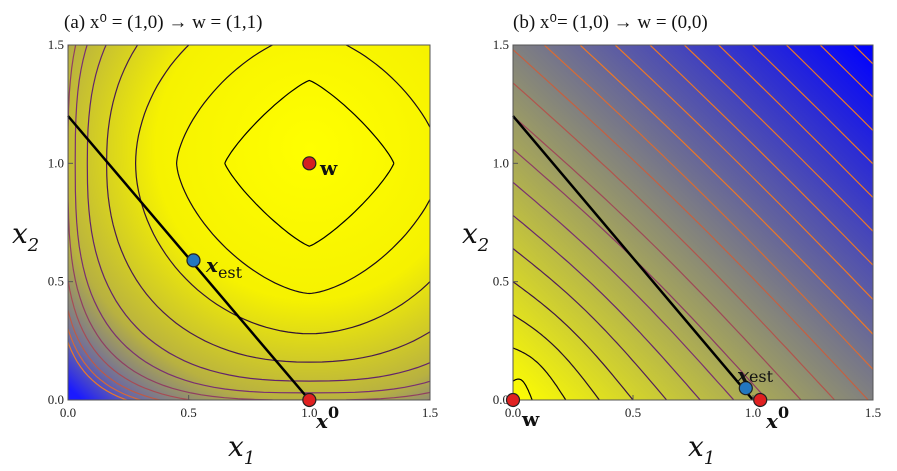  Describe the element at coordinates (636, 394) in the screenshot. I see `panel-b-points` at that location.